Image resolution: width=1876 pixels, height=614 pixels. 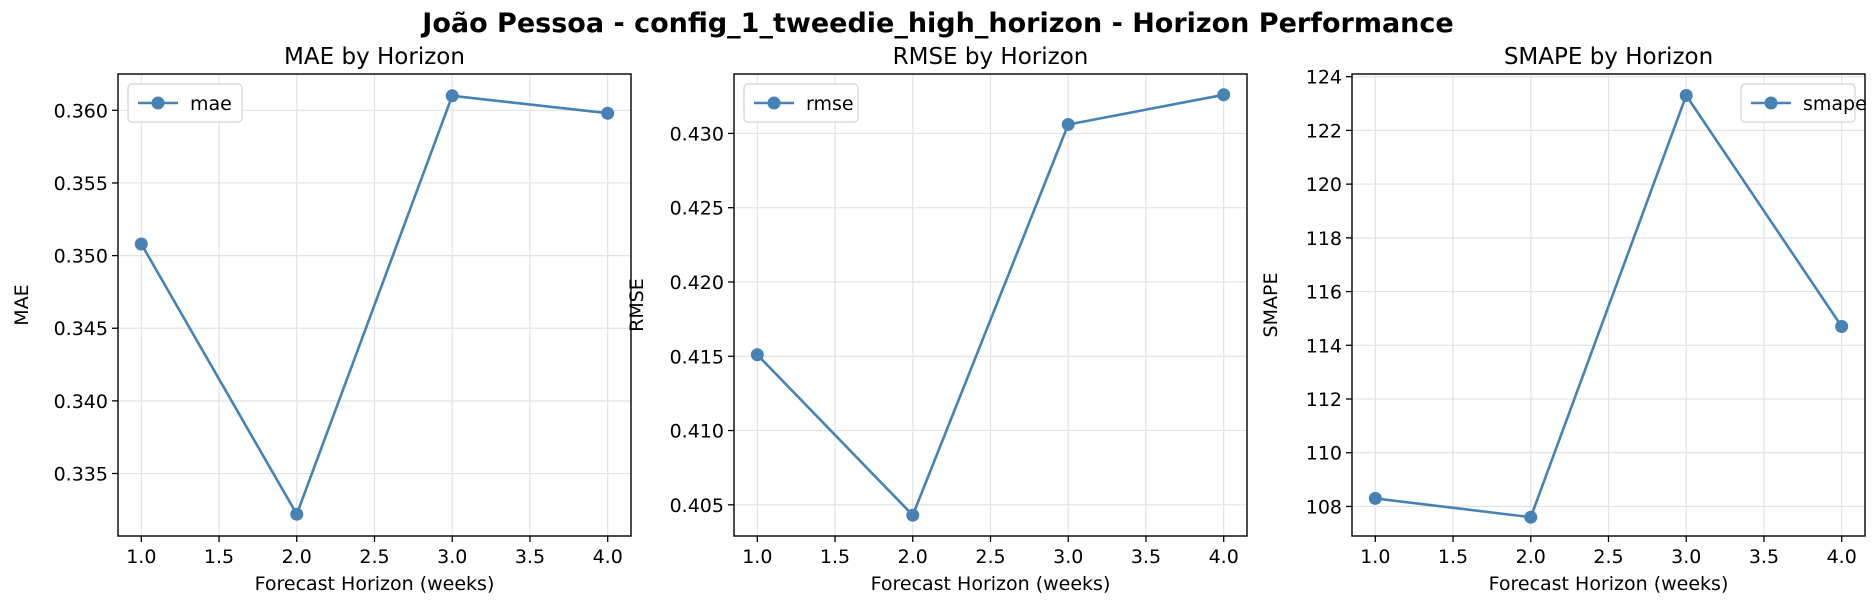 What do you see at coordinates (697, 357) in the screenshot?
I see `y-tick-label: 0.415` at bounding box center [697, 357].